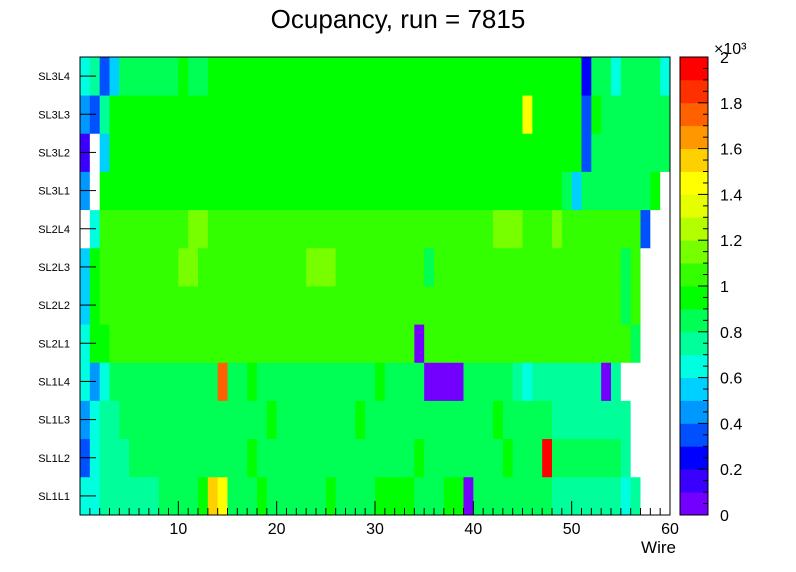 The height and width of the screenshot is (572, 796). Describe the element at coordinates (398, 19) in the screenshot. I see `chart-title: Ocupancy, run = 7815` at that location.